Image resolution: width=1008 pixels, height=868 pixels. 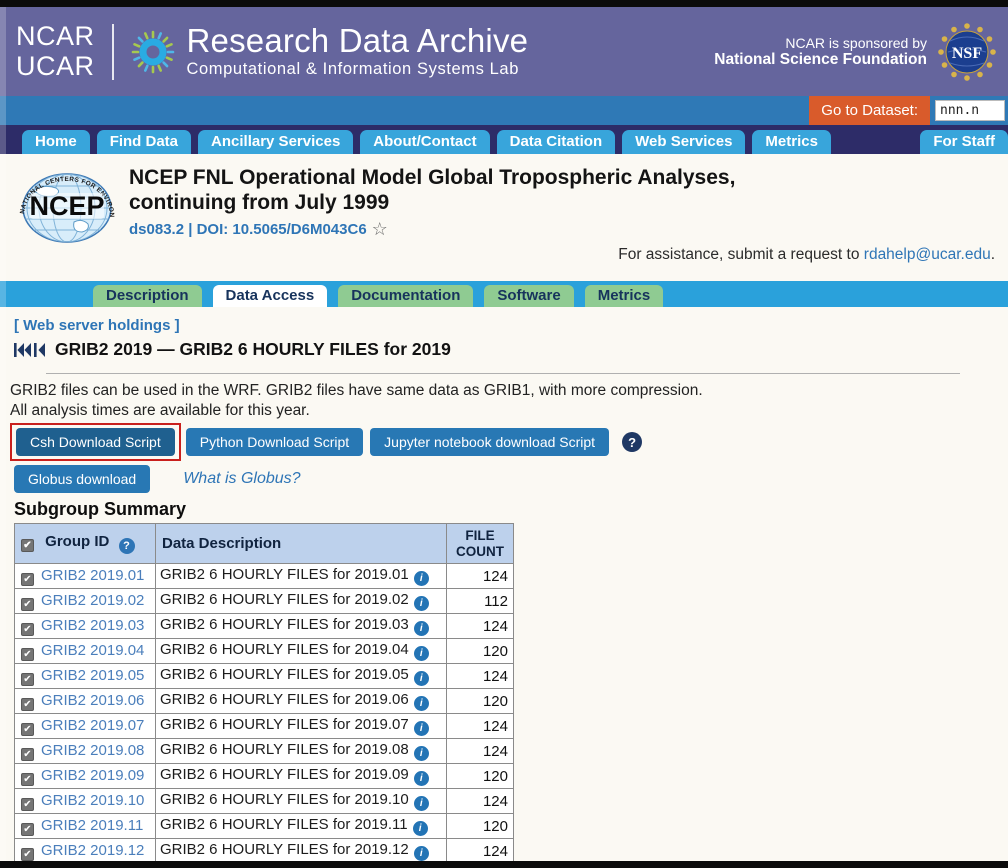 What do you see at coordinates (820, 59) in the screenshot?
I see `sponsor-line2: National Science Foundation` at bounding box center [820, 59].